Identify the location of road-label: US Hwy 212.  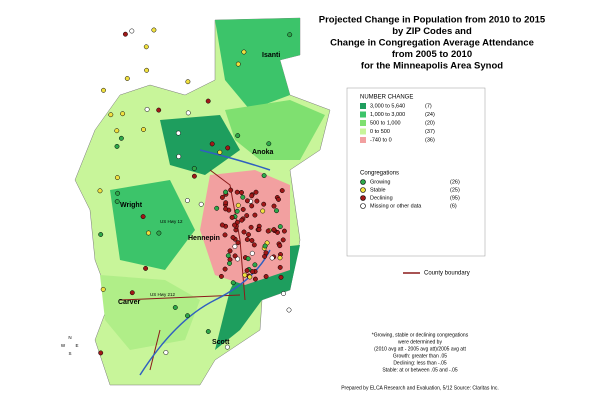
(163, 294).